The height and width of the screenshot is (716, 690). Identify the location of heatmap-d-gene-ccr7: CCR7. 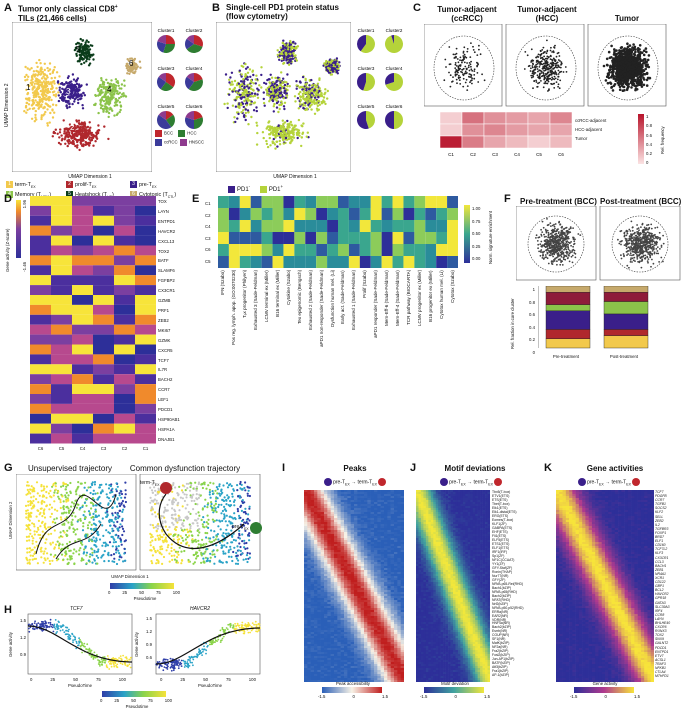
(164, 390).